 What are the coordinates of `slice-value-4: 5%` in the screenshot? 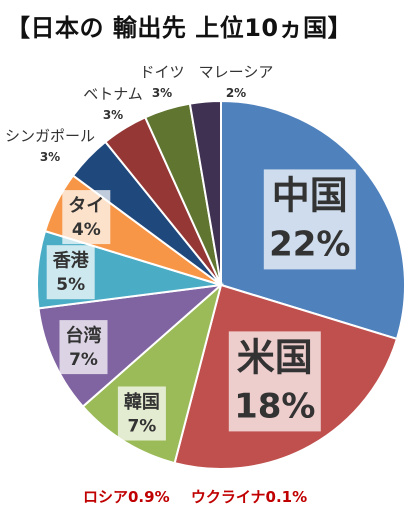 It's located at (70, 285).